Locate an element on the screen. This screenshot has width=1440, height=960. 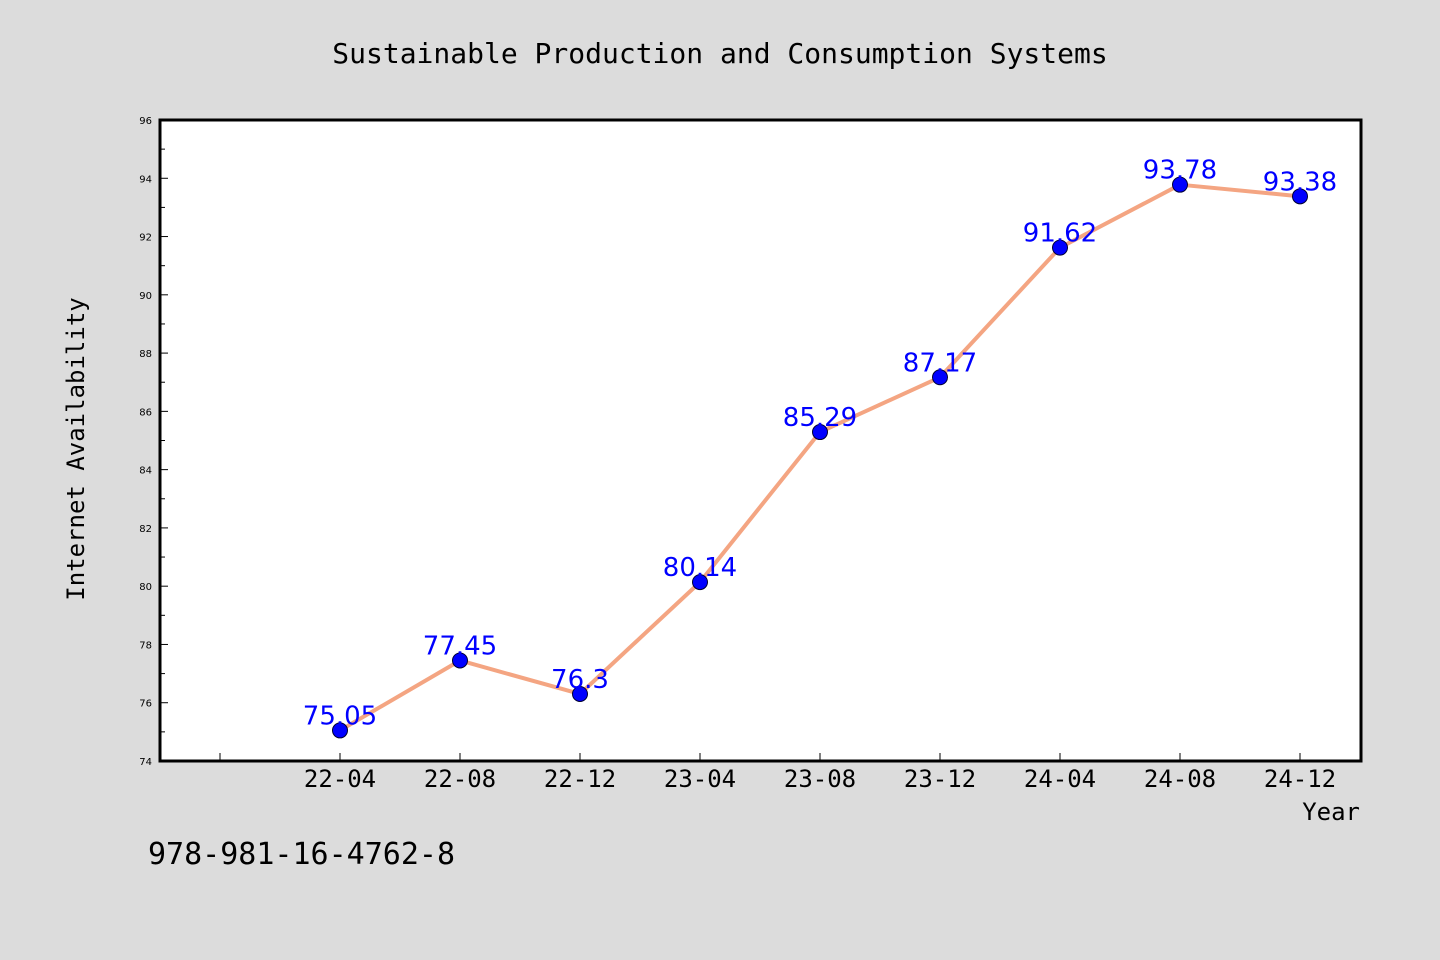
x-axis-label: Year is located at coordinates (1331, 812).